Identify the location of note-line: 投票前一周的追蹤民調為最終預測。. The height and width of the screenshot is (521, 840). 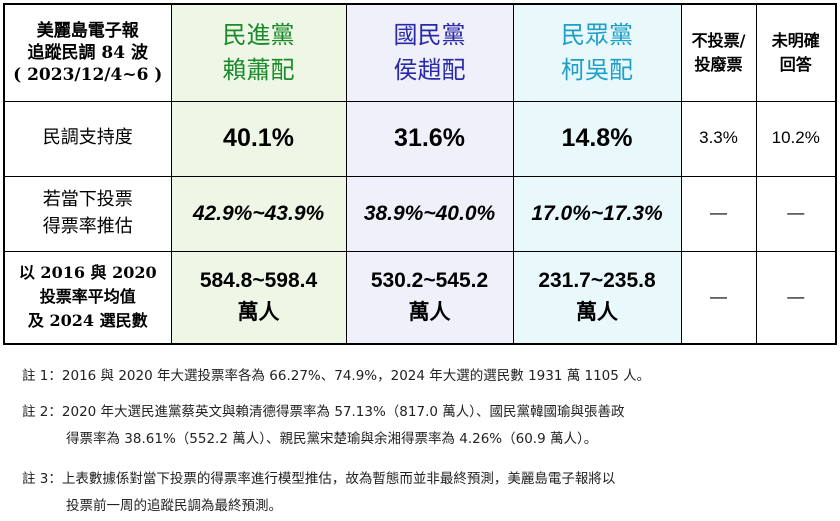
(318, 507).